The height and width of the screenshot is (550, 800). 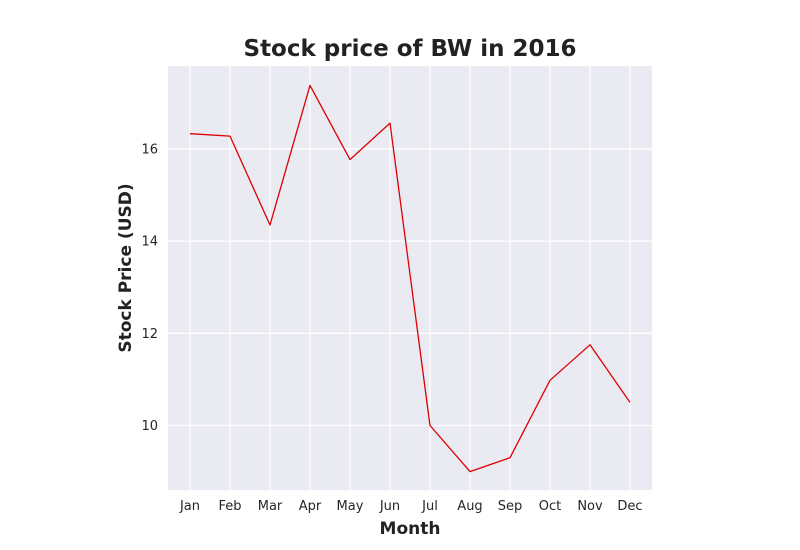 I want to click on x-tick-label: Jan, so click(x=189, y=506).